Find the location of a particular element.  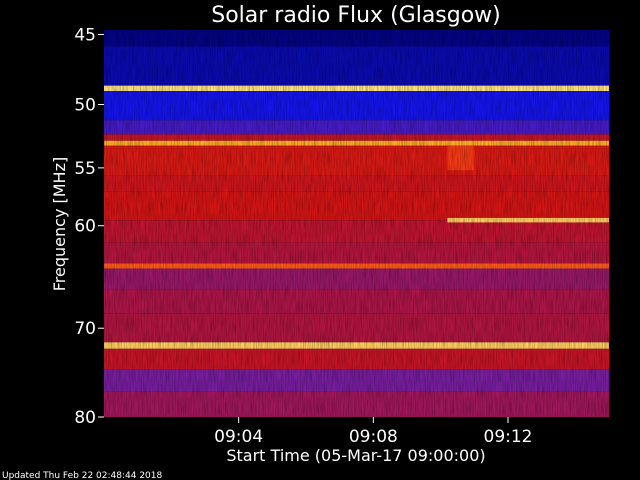

x-tick-label: 09:04 is located at coordinates (238, 437).